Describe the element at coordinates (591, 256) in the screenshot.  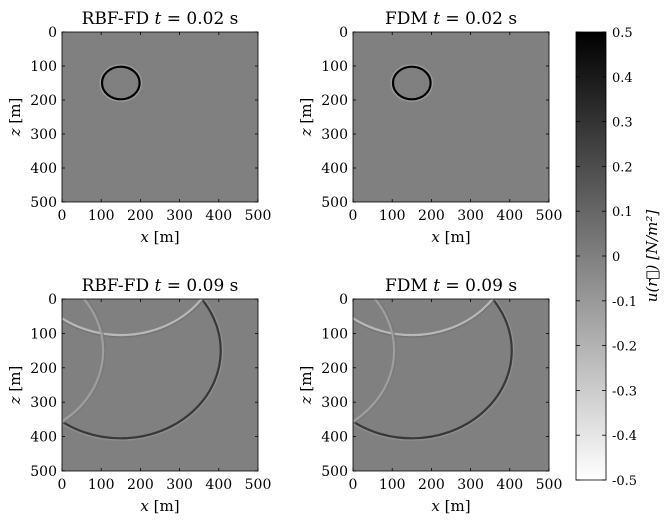
I see `colorbar-gradient` at that location.